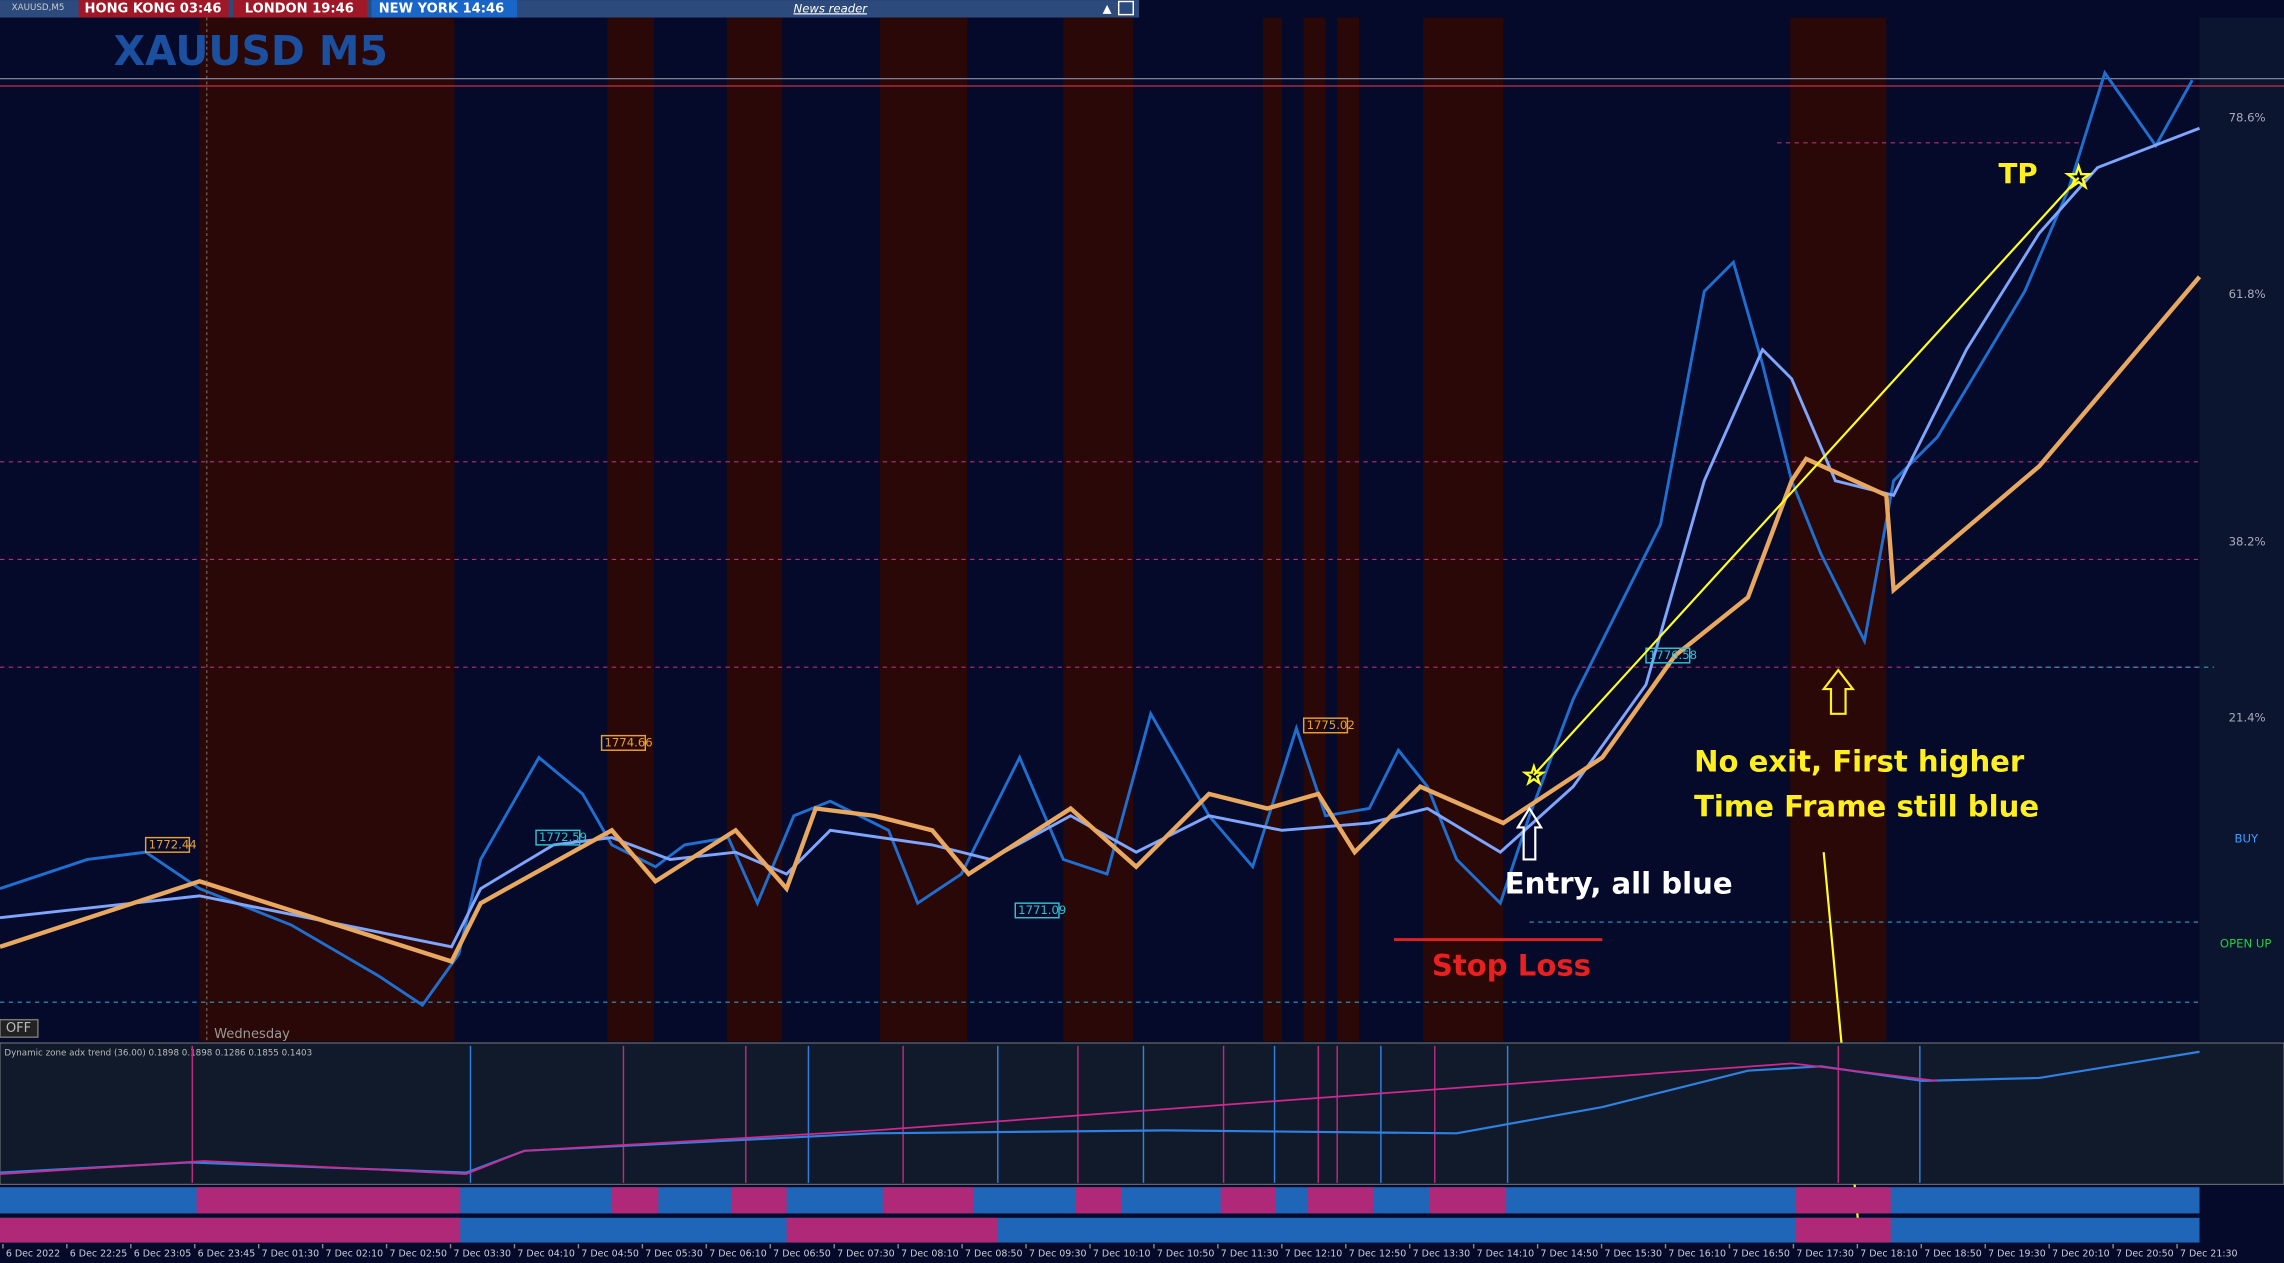 The width and height of the screenshot is (2284, 1263). What do you see at coordinates (1100, 1215) in the screenshot?
I see `trend-bars` at bounding box center [1100, 1215].